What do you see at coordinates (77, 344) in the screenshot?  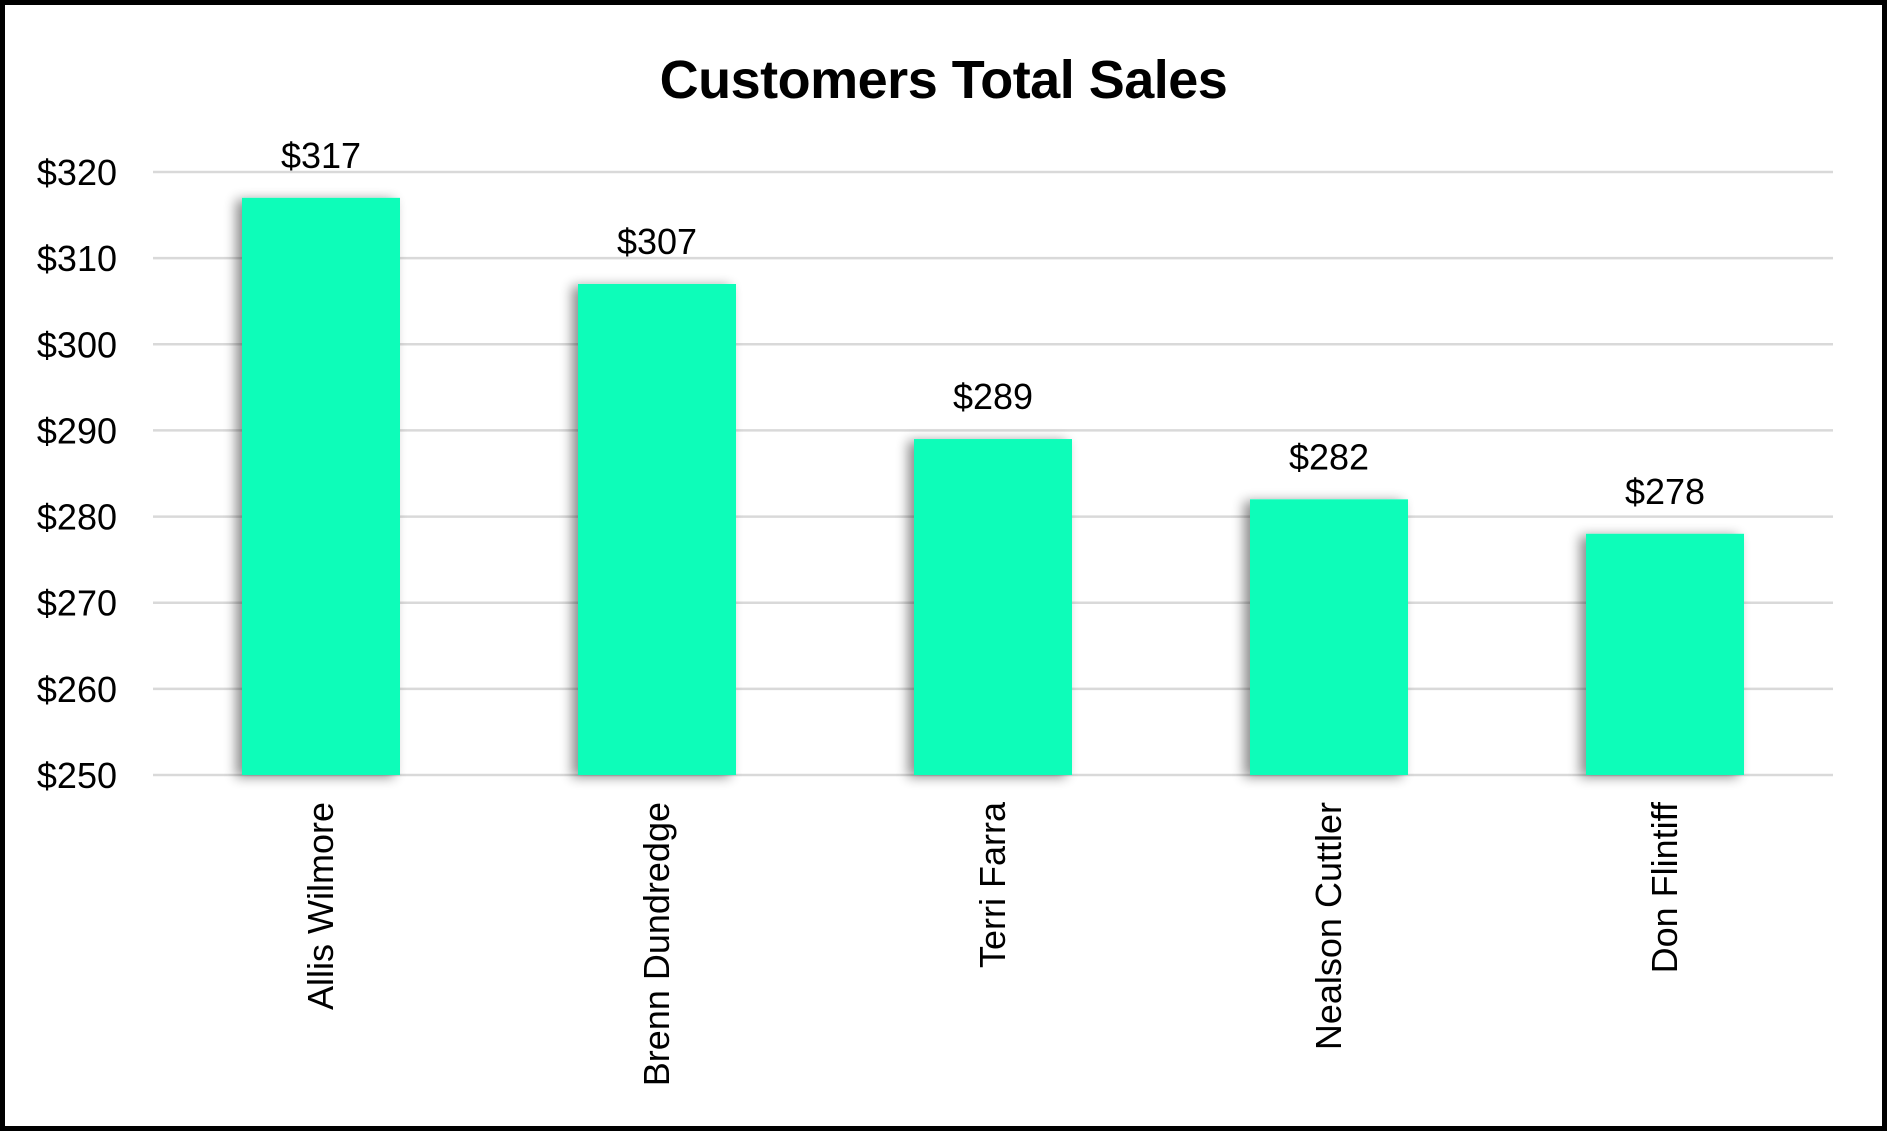 I see `y-tick-label: $300` at bounding box center [77, 344].